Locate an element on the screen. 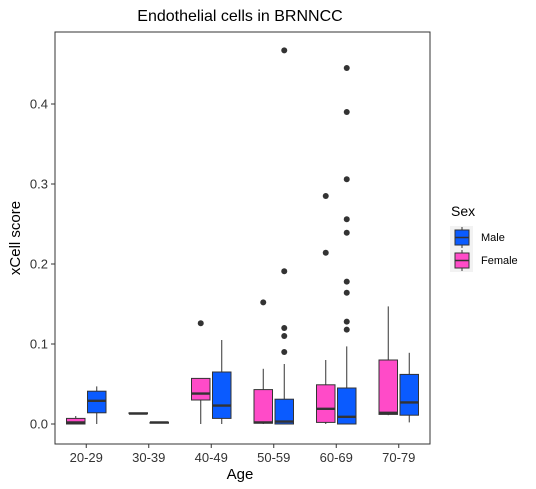 This screenshot has height=489, width=536. chart-title: Endothelial cells in BRNNCC is located at coordinates (239, 16).